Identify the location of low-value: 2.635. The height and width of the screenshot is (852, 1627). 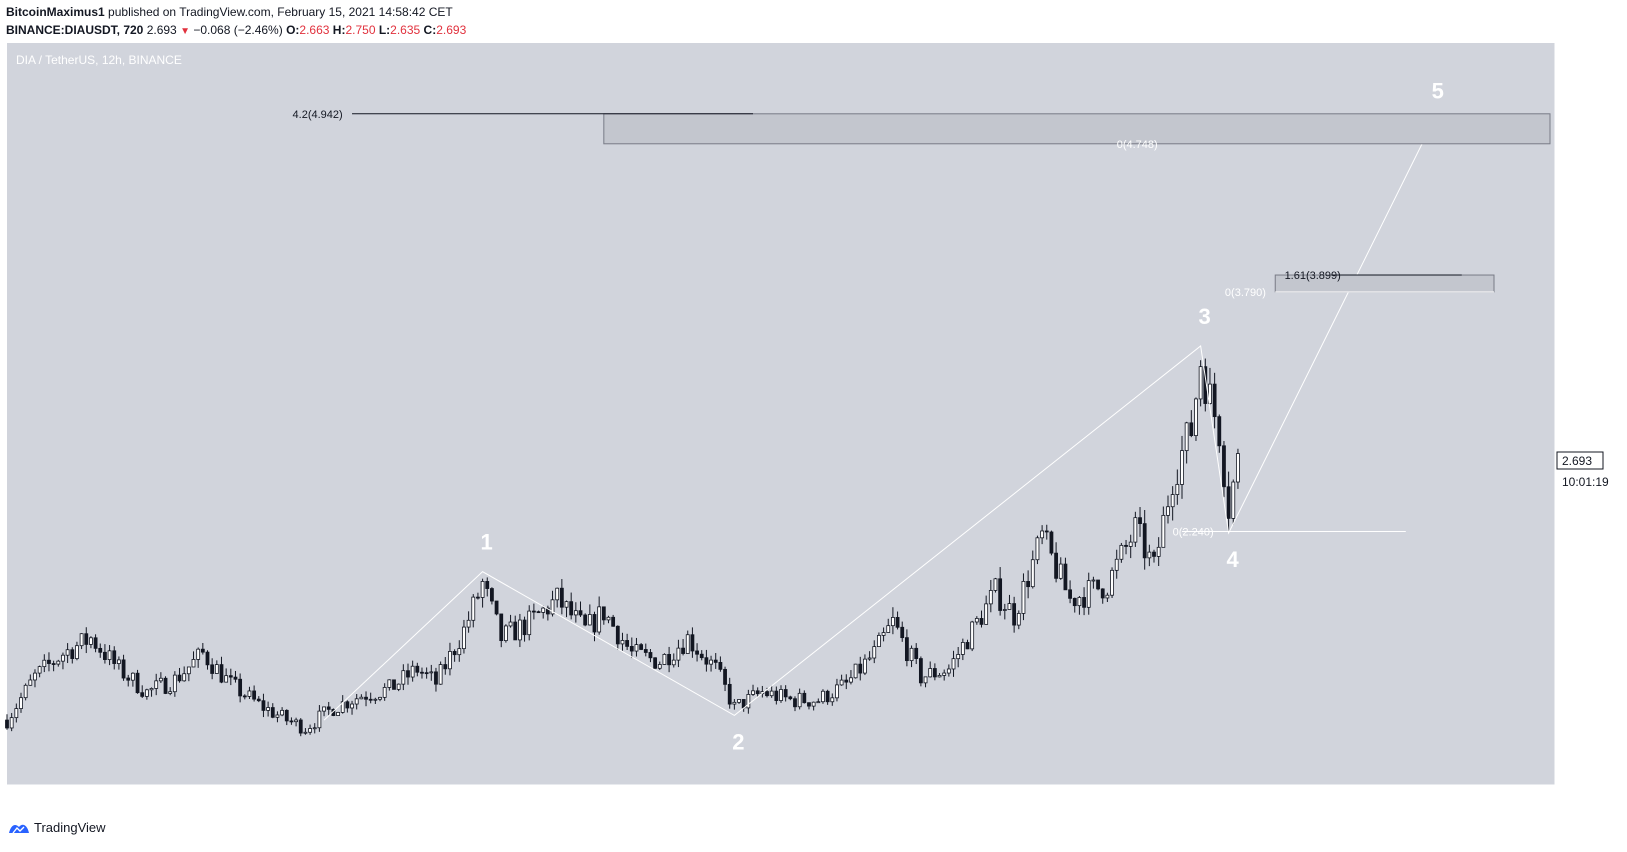
(405, 30).